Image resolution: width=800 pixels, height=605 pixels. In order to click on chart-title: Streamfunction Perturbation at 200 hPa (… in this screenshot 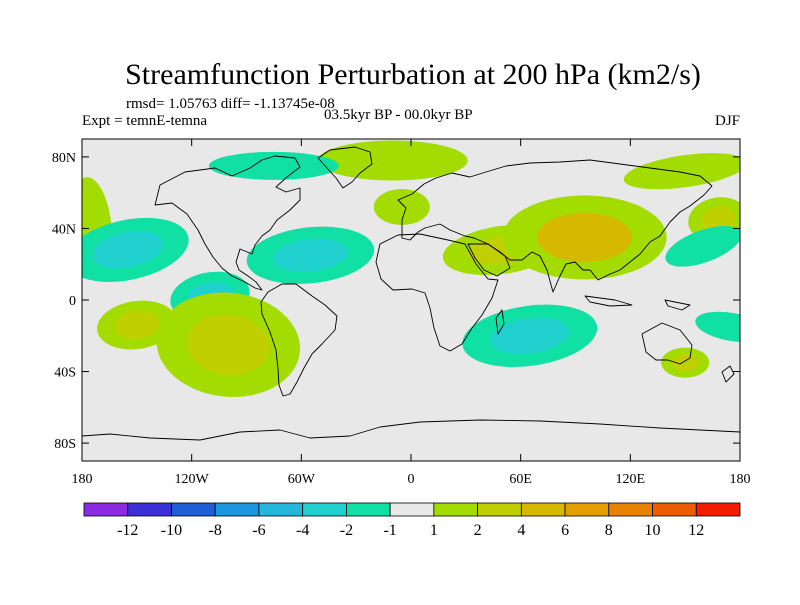, I will do `click(413, 74)`.